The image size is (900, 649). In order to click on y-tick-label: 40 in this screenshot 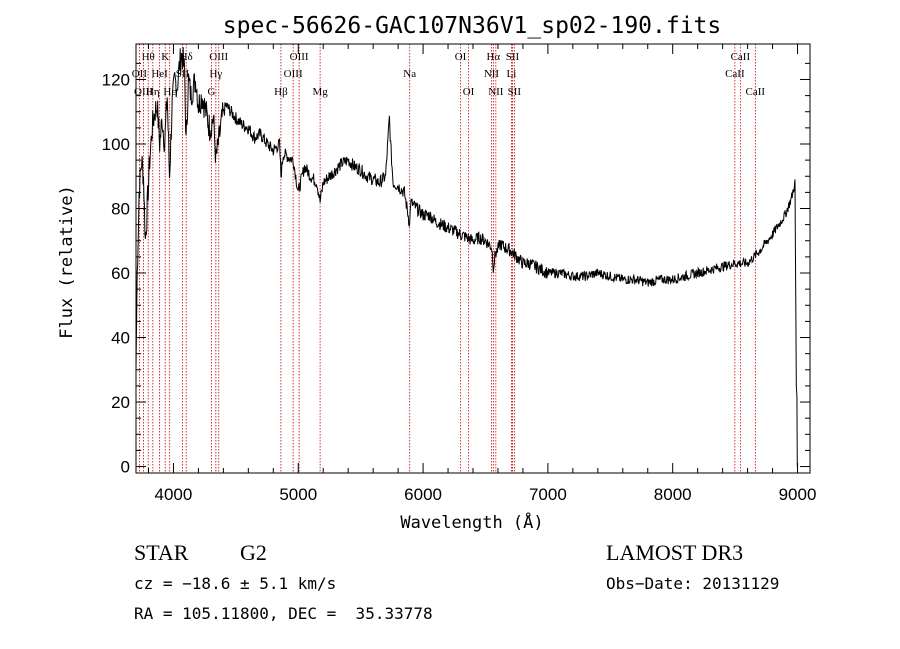, I will do `click(120, 338)`.